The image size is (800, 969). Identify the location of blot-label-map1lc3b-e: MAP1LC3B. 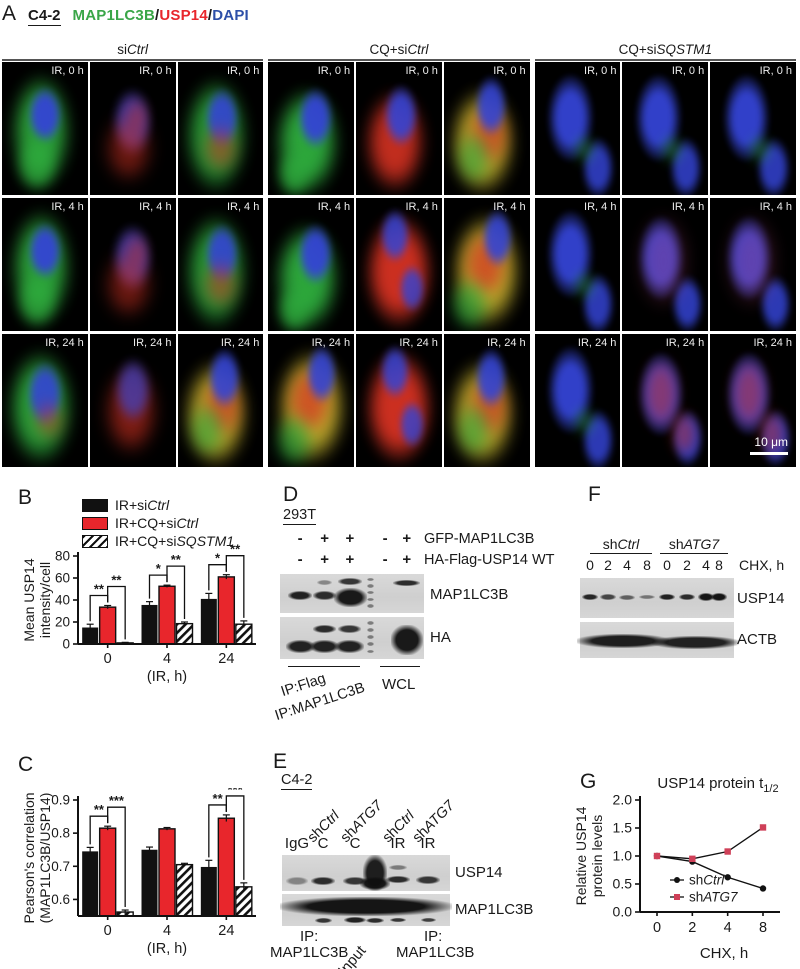
(494, 909).